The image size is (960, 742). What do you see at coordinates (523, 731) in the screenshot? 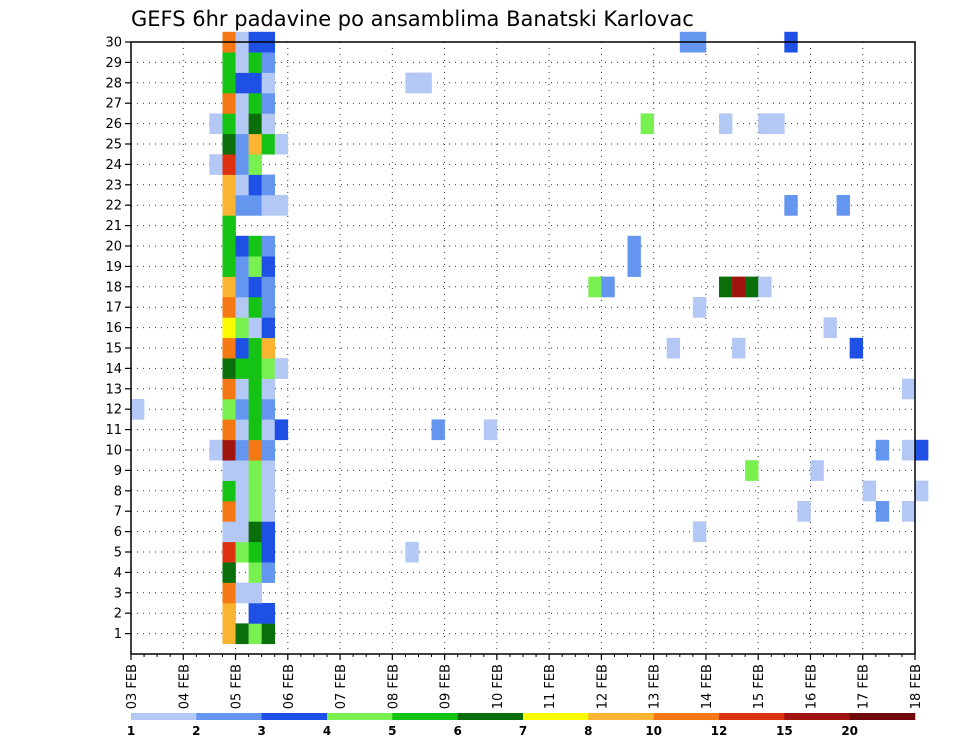
I see `colorbar-tick-label: 7` at bounding box center [523, 731].